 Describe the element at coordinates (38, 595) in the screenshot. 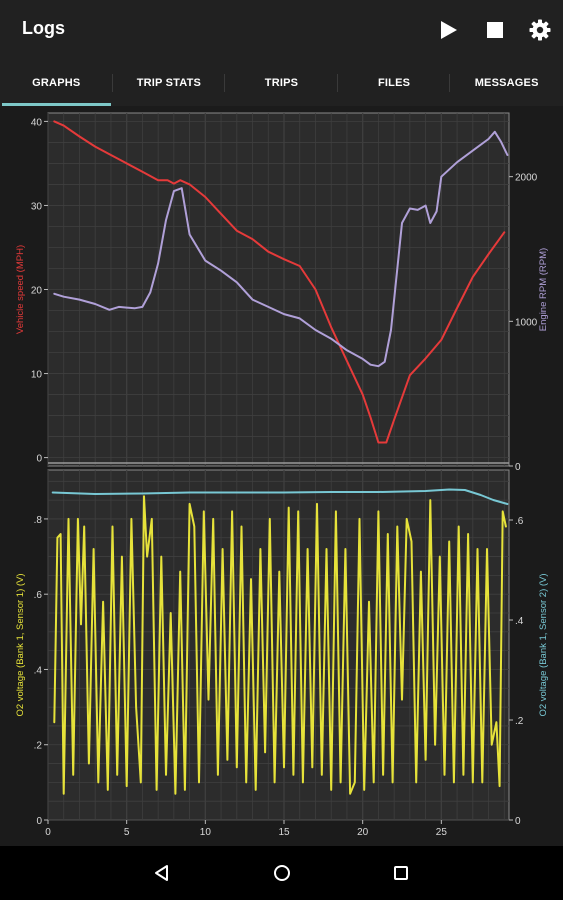

I see `left-axis-tick-label: .6` at that location.